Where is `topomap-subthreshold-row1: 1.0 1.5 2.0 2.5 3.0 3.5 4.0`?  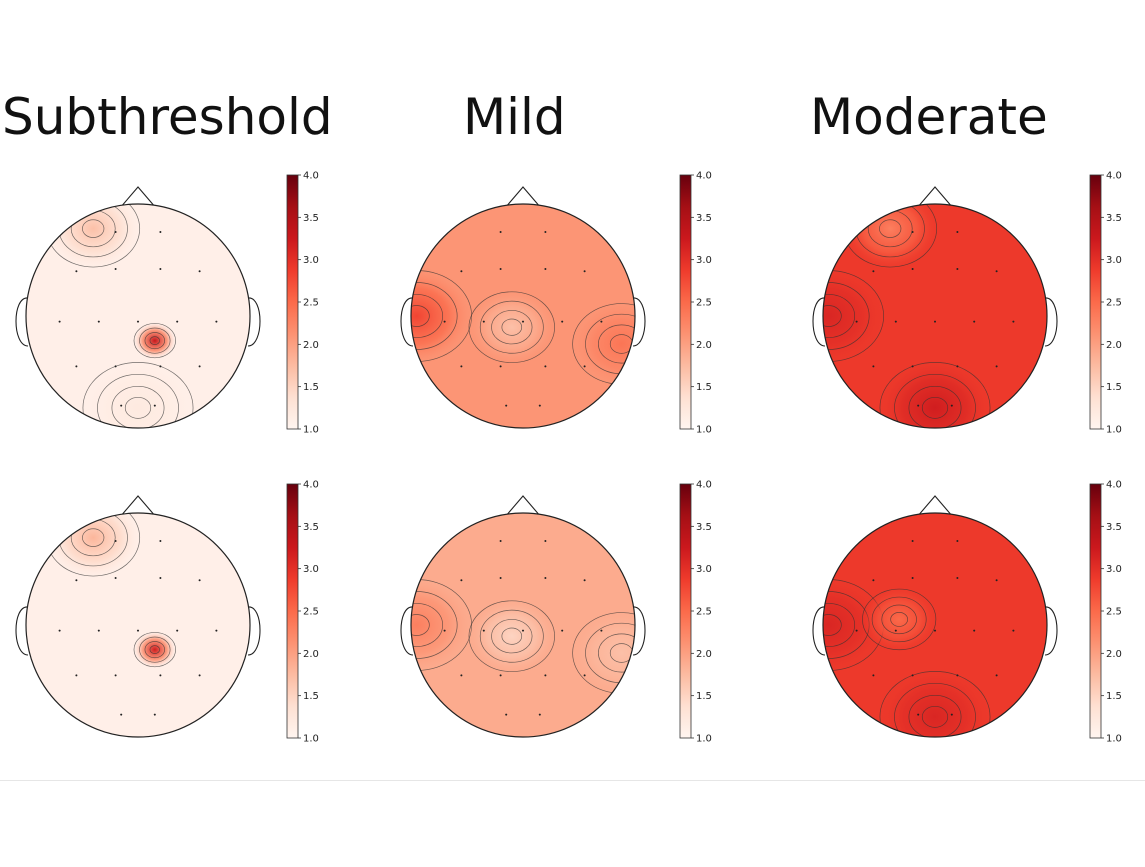 topomap-subthreshold-row1: 1.0 1.5 2.0 2.5 3.0 3.5 4.0 is located at coordinates (167, 303).